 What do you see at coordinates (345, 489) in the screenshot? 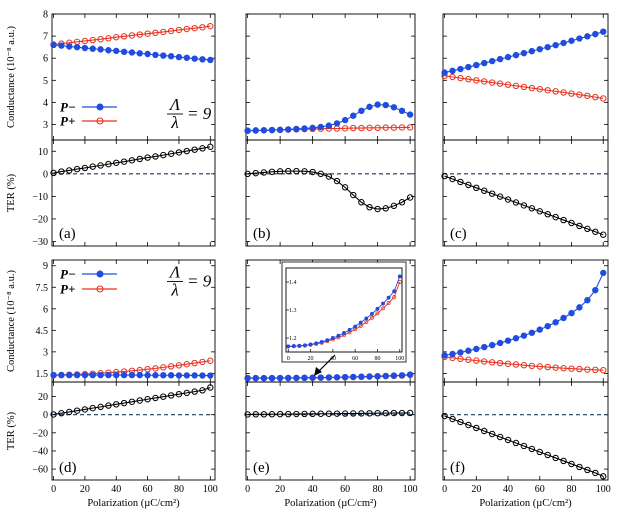
I see `x-tick-label: 60` at bounding box center [345, 489].